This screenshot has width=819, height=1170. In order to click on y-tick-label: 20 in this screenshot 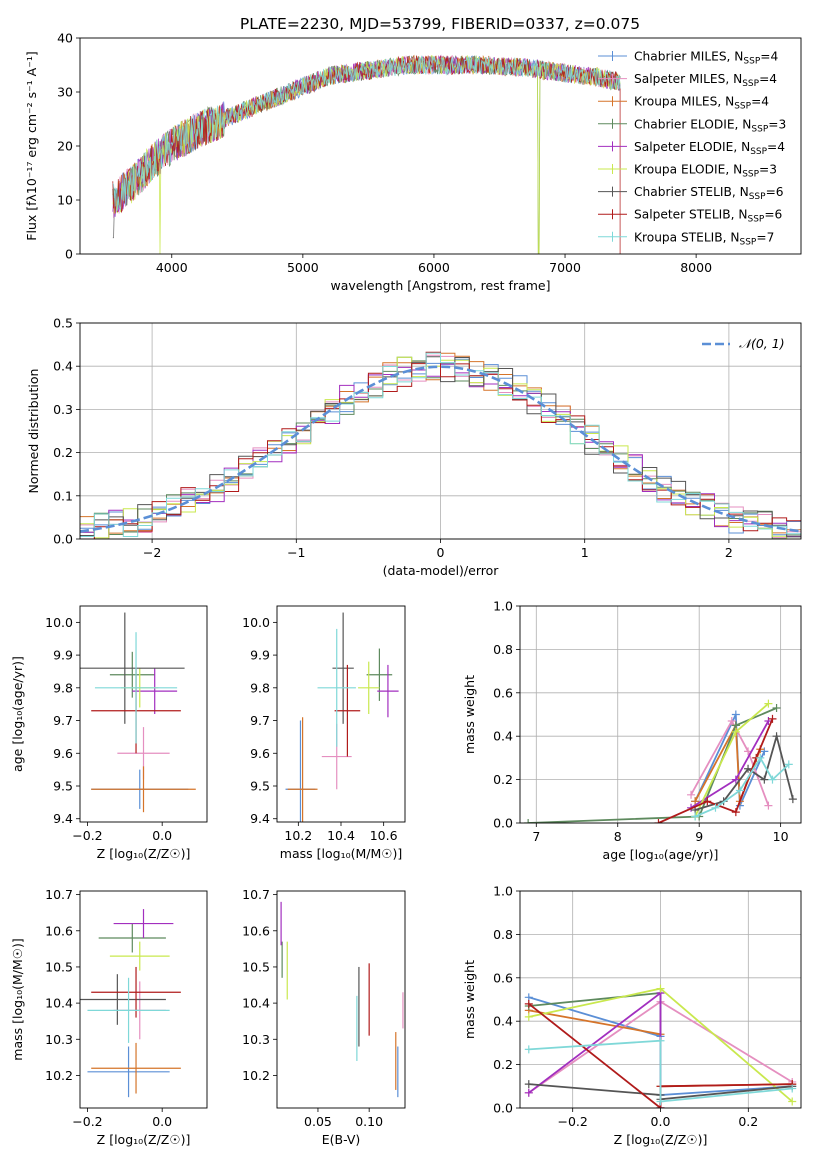, I will do `click(65, 146)`.